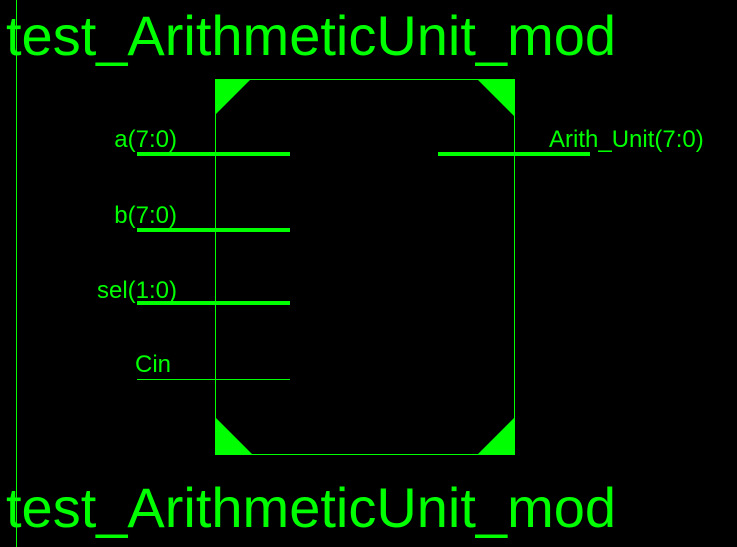  I want to click on input-pin-a: a(7:0), so click(202, 141).